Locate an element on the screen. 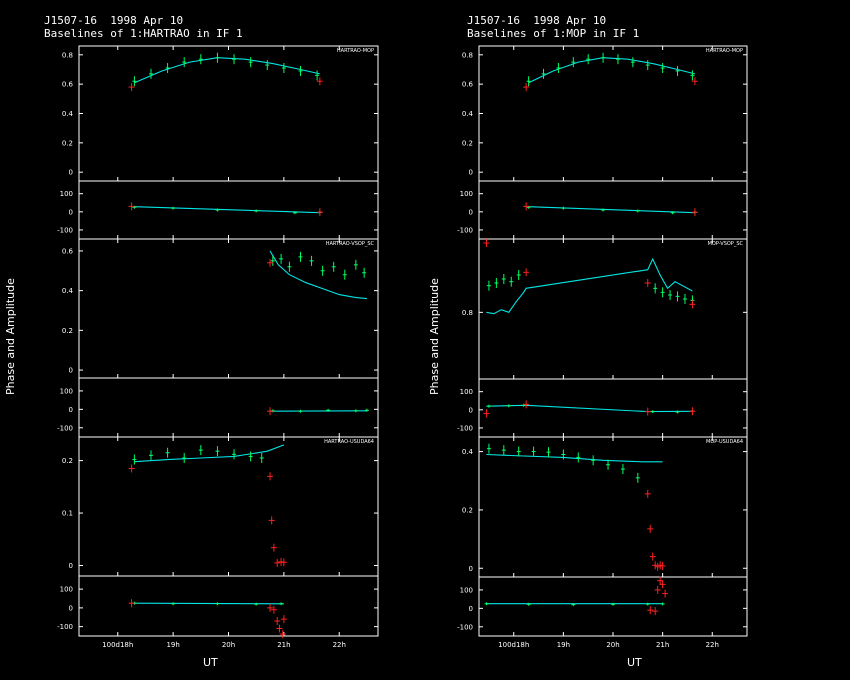  baseline-label-0-1: HARTRAO-VSOP_SC is located at coordinates (350, 244).